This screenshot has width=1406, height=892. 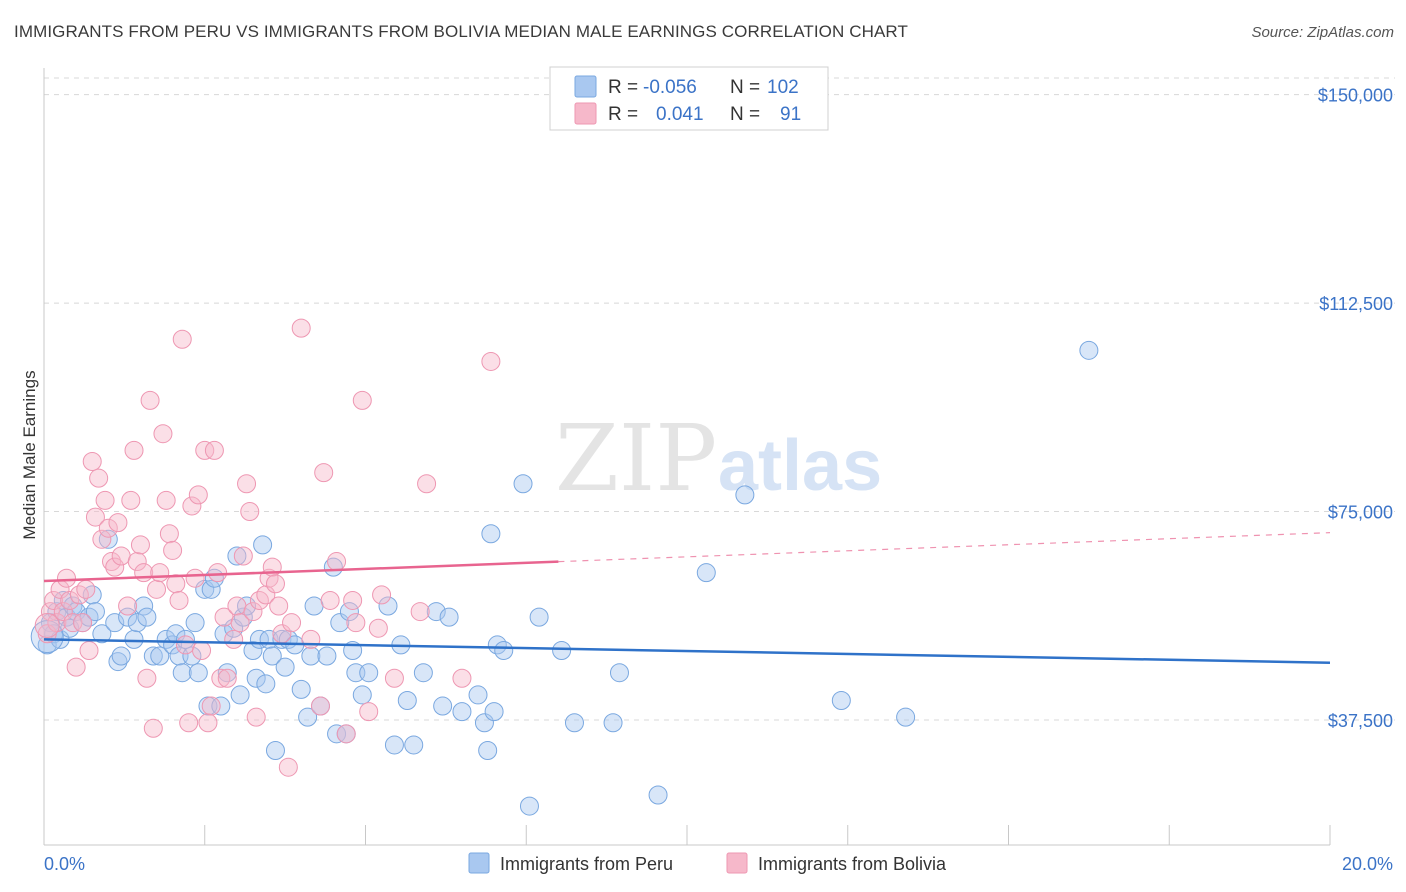 What do you see at coordinates (585, 86) in the screenshot?
I see `legend-swatch-peru` at bounding box center [585, 86].